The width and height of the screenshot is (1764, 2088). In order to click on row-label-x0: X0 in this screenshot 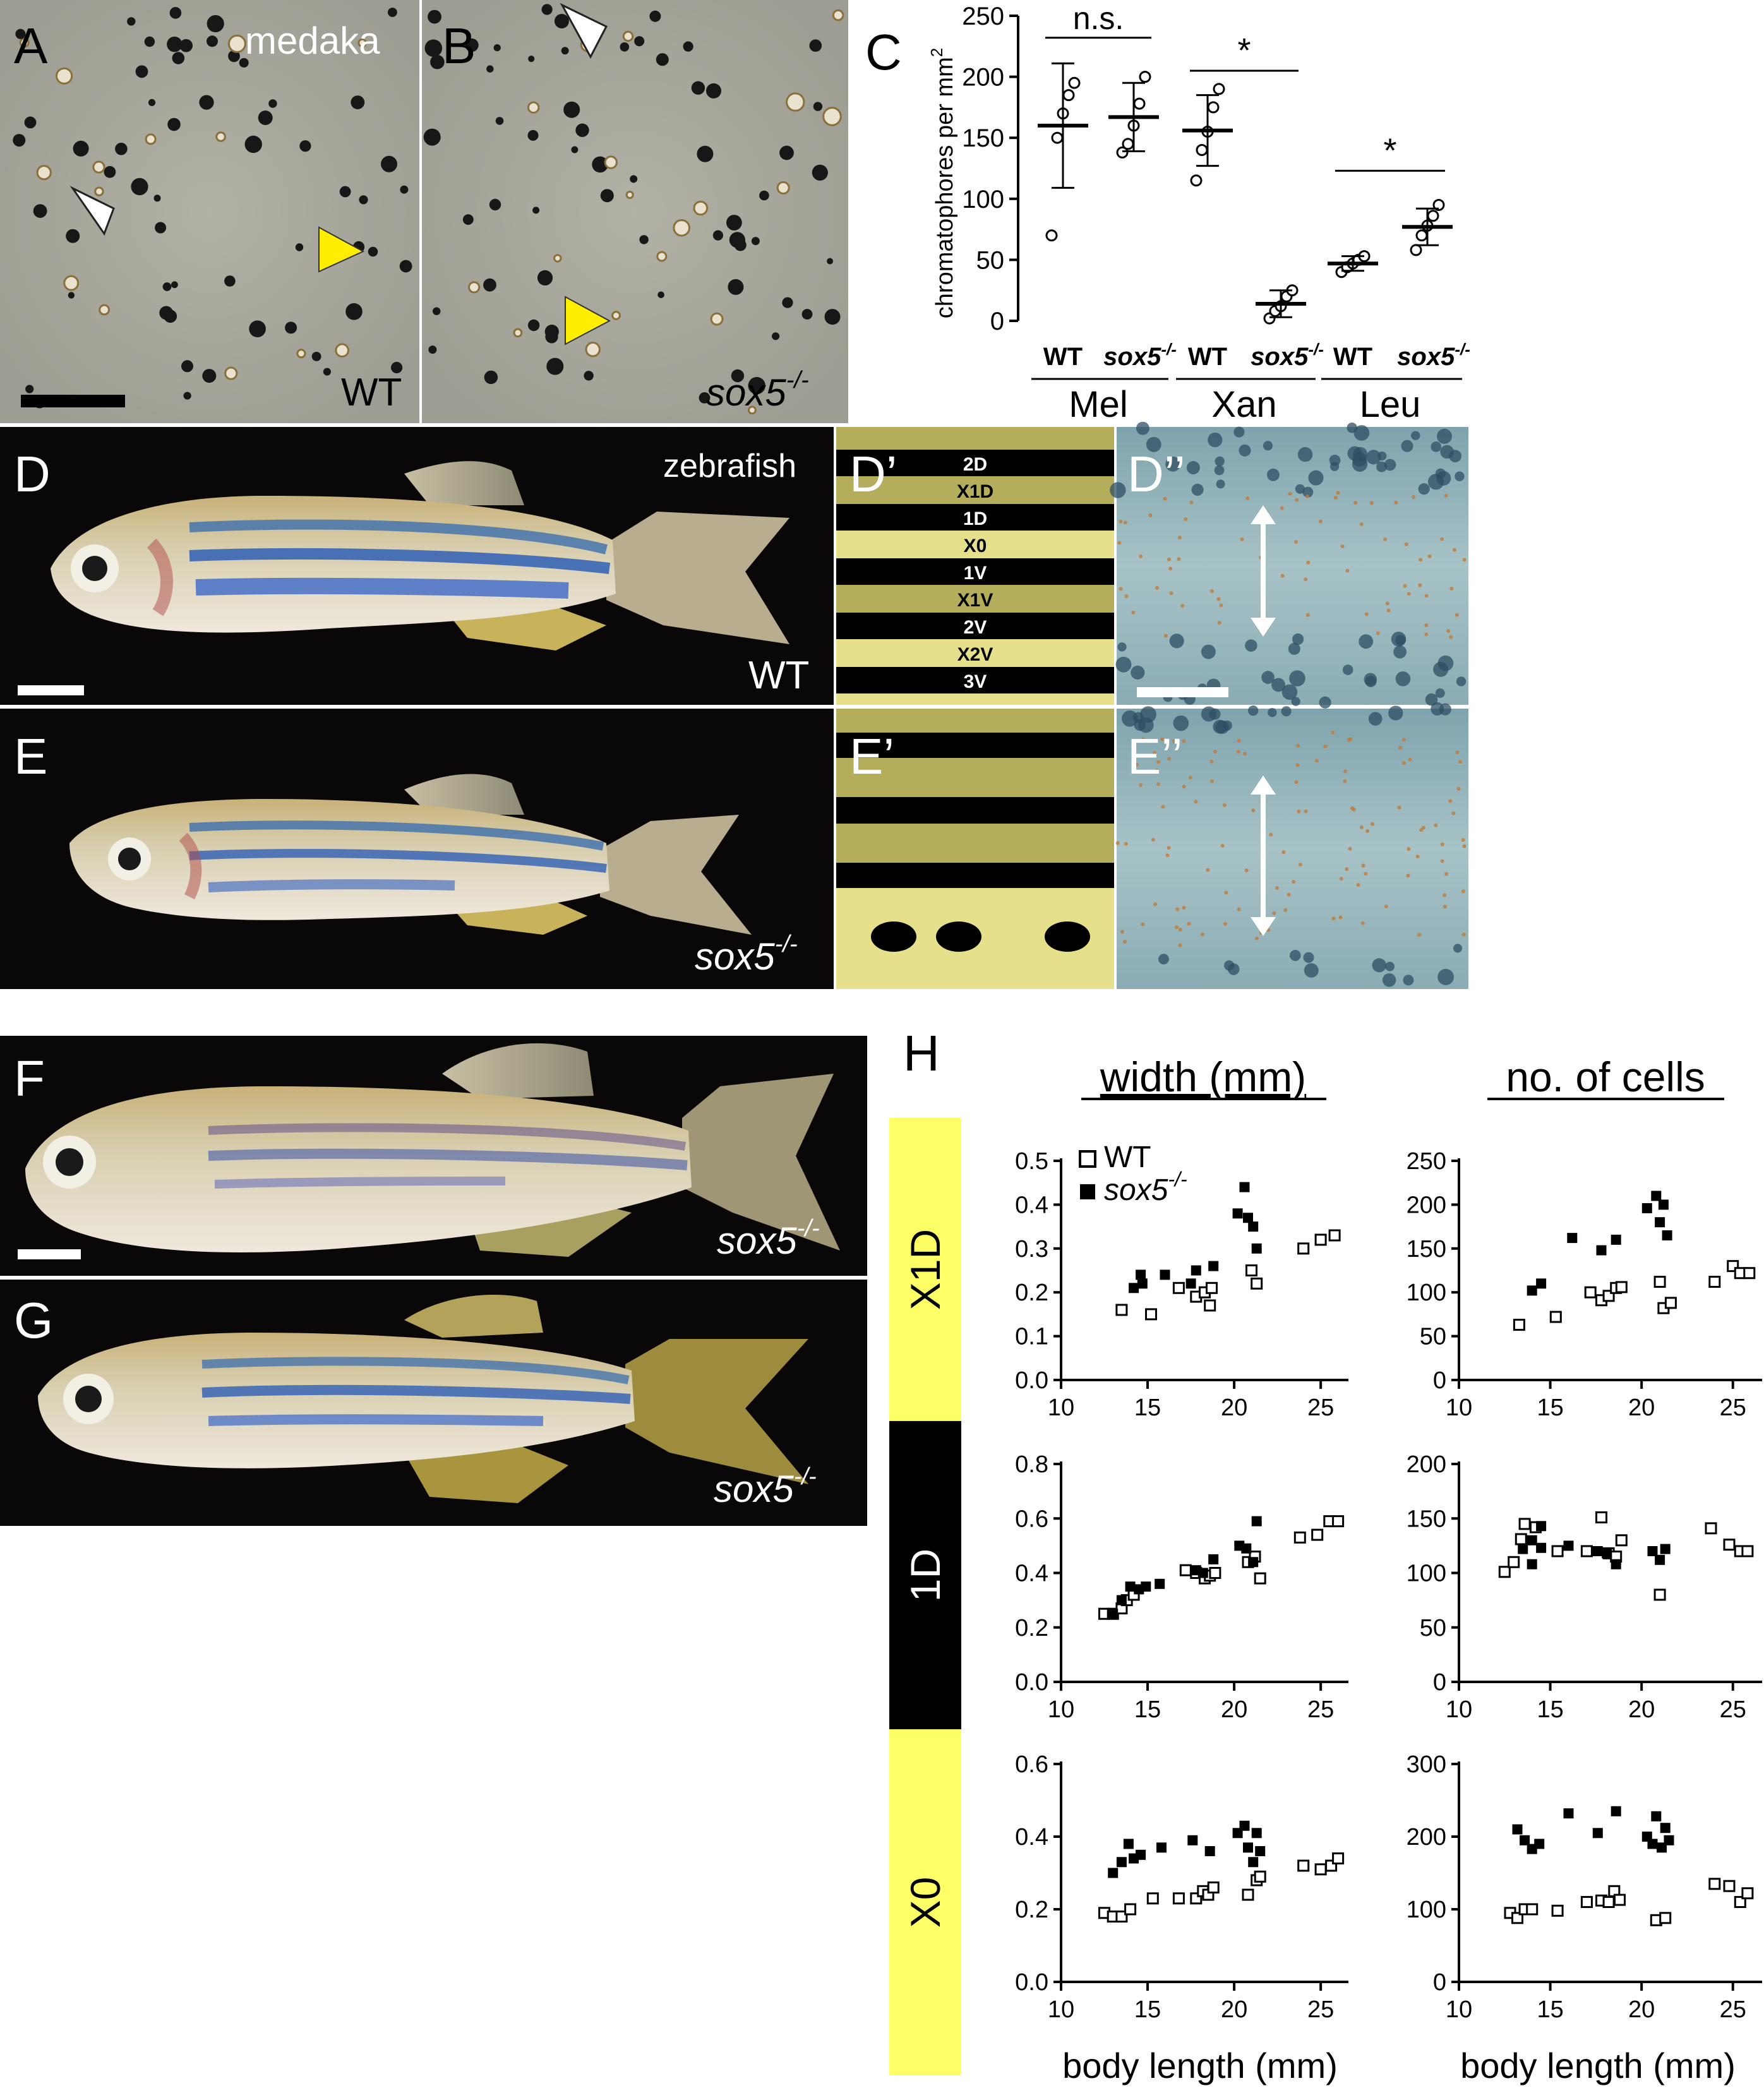, I will do `click(925, 1902)`.